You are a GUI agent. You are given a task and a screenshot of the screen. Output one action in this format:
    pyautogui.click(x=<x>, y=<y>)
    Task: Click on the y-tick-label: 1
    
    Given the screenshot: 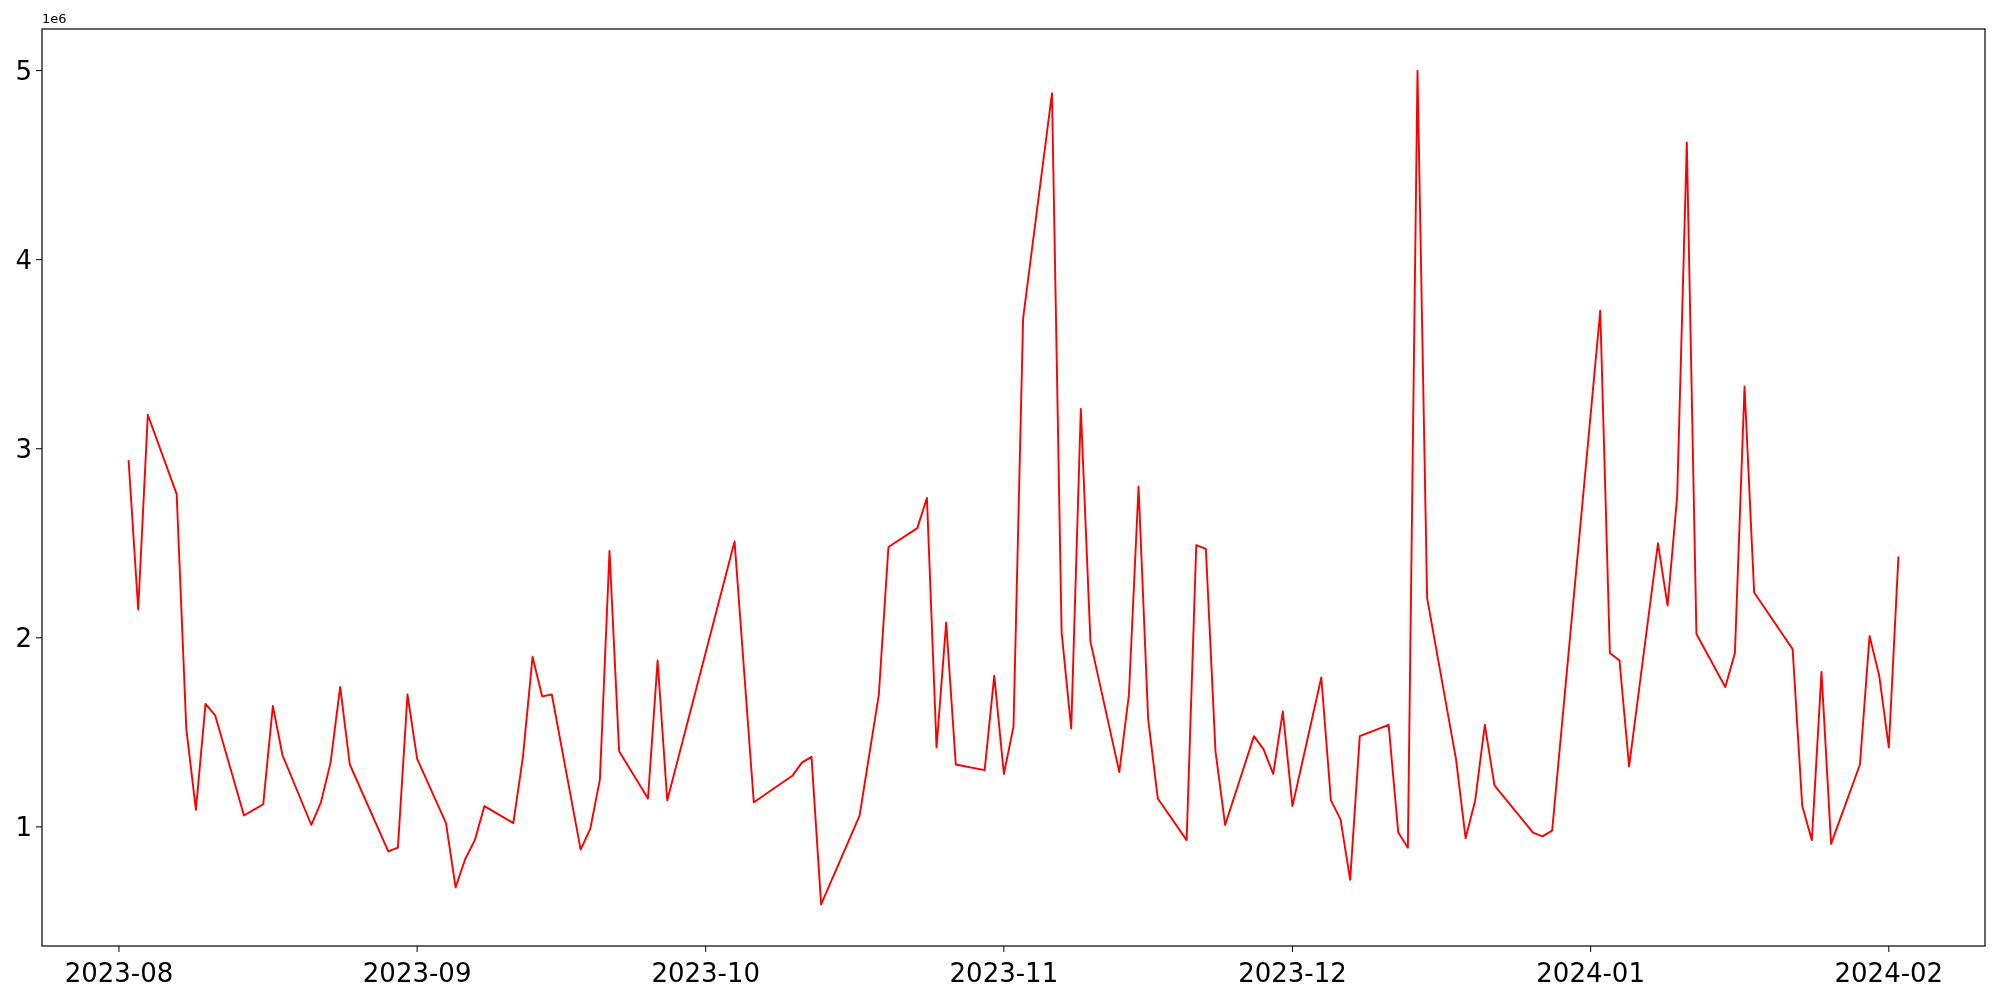 What is the action you would take?
    pyautogui.click(x=23, y=826)
    